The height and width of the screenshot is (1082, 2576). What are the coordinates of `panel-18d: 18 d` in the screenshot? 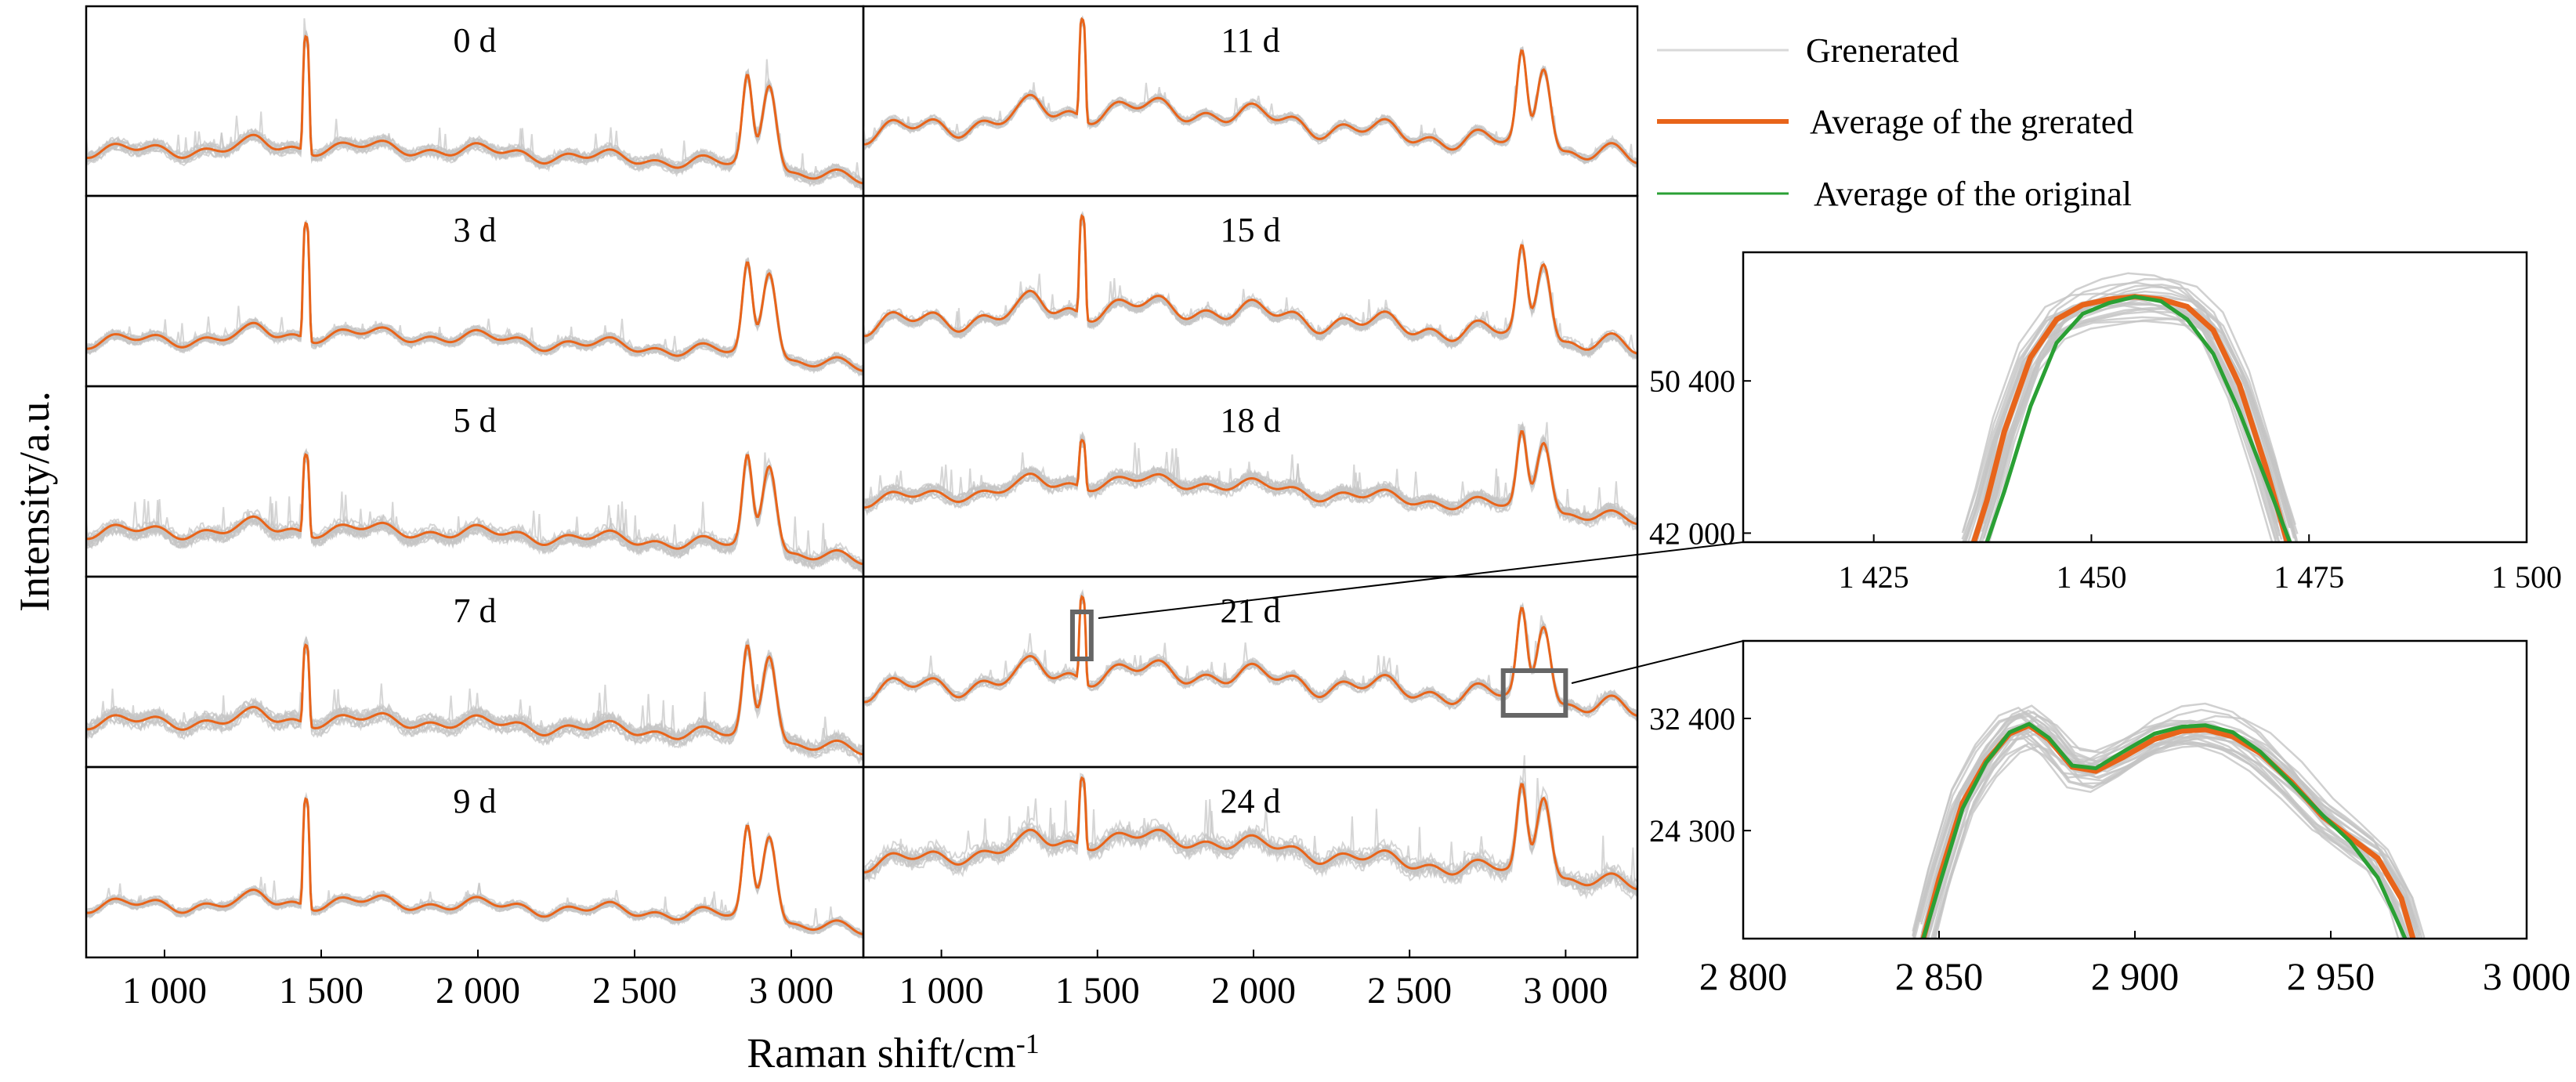 It's located at (1250, 482).